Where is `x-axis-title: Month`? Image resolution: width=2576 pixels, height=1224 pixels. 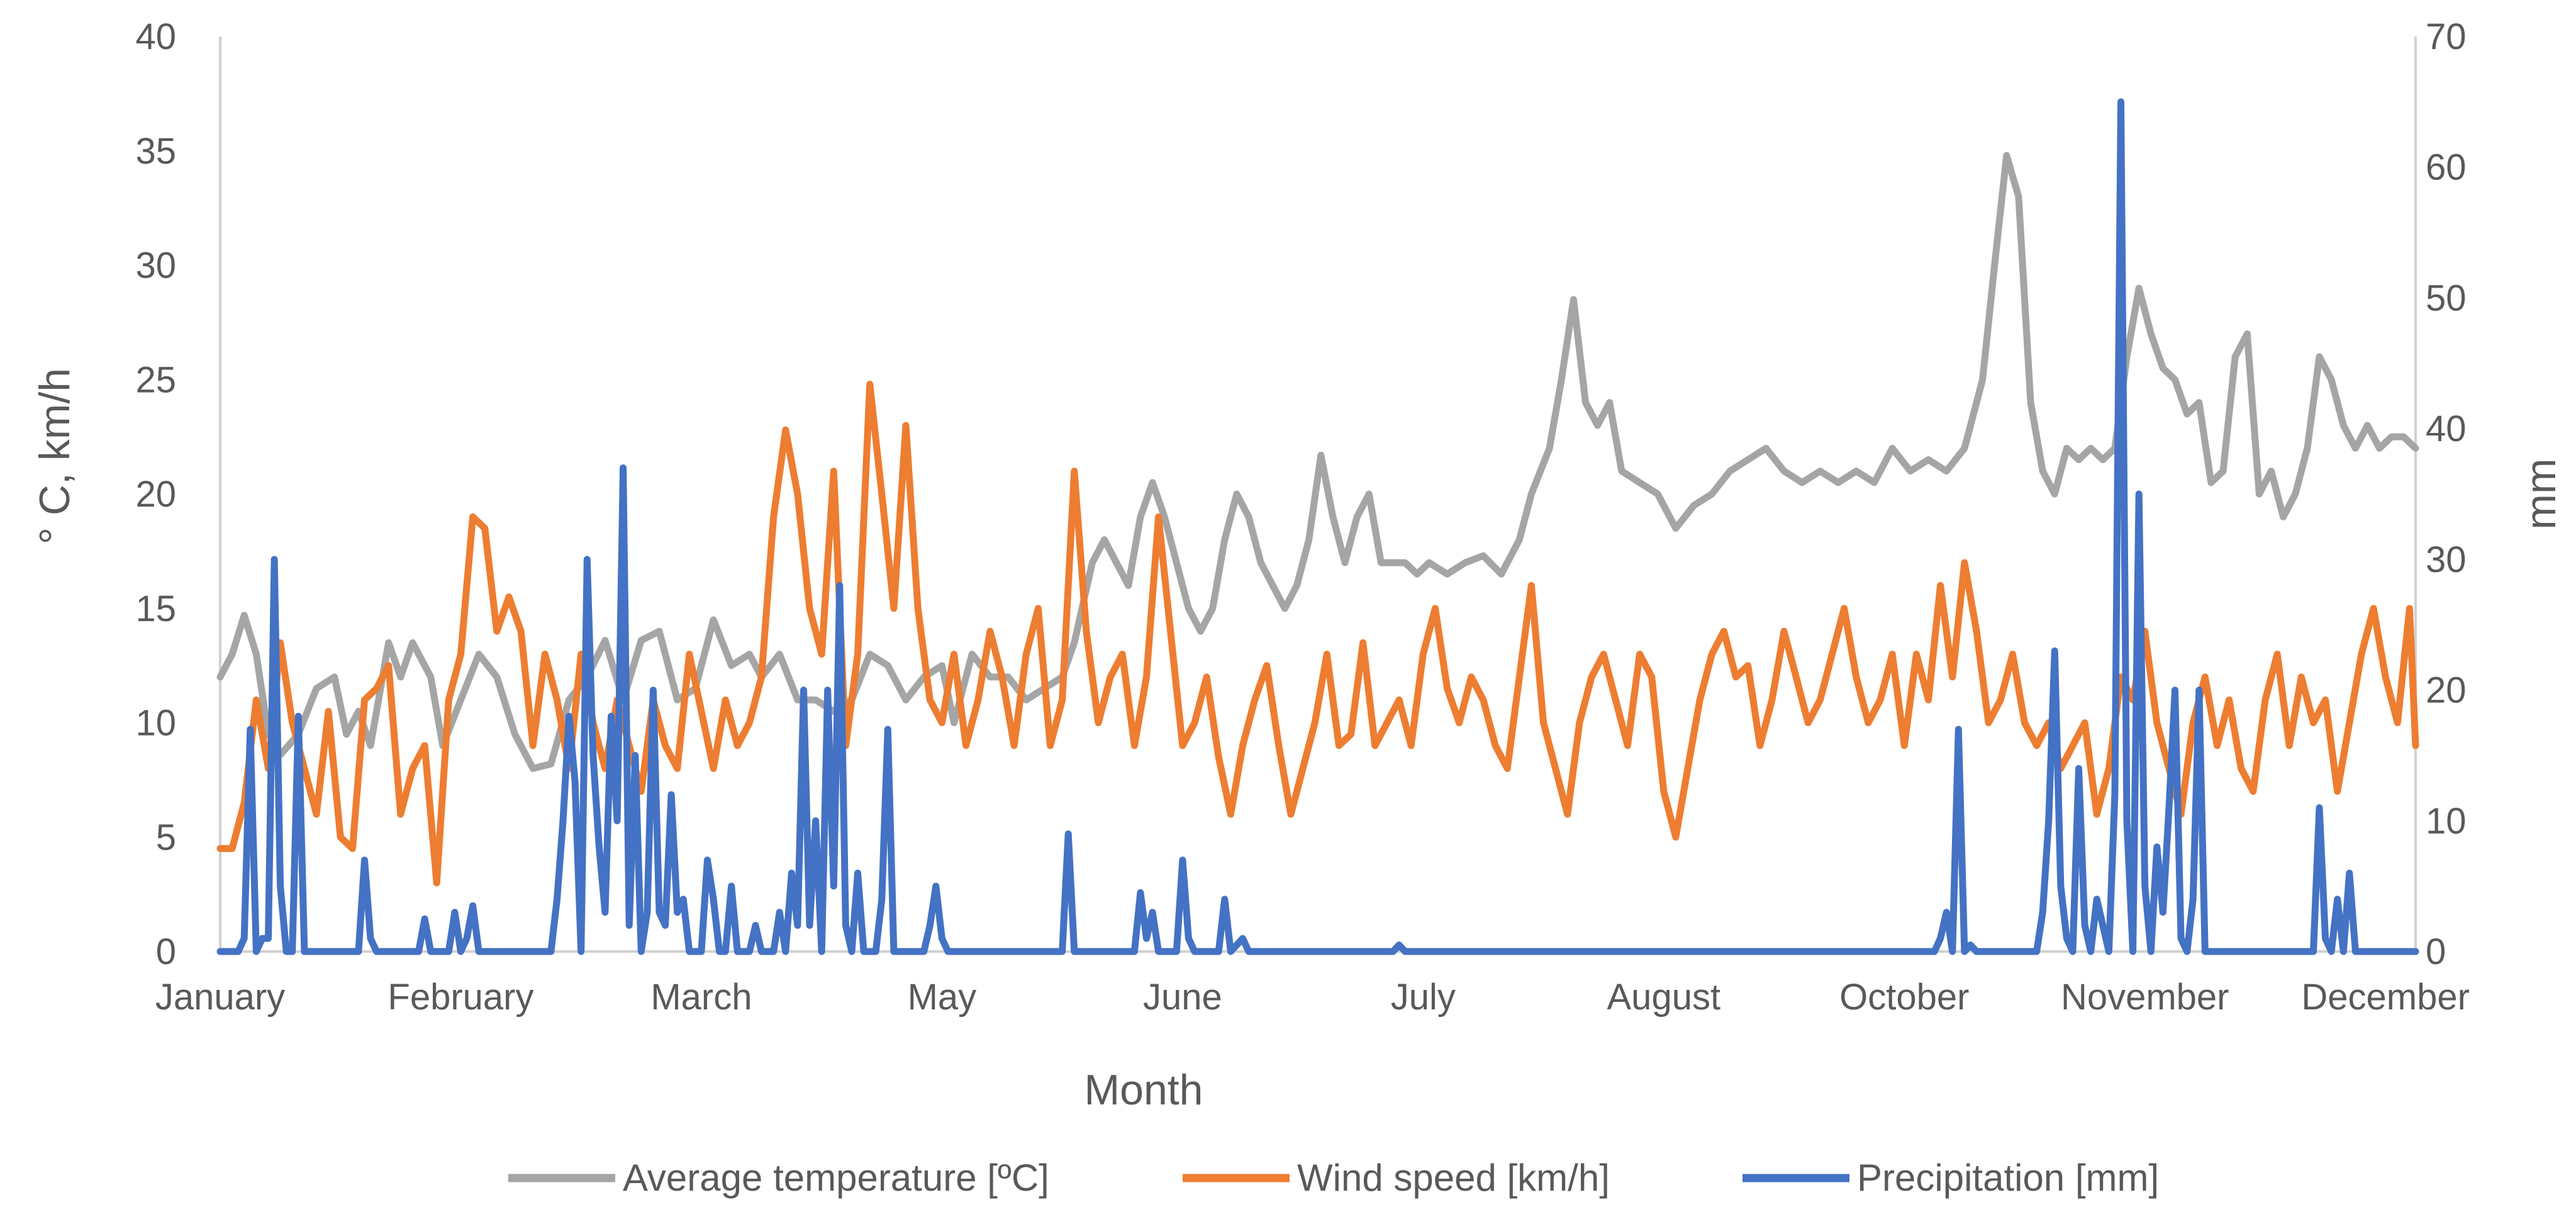
x-axis-title: Month is located at coordinates (1143, 1090).